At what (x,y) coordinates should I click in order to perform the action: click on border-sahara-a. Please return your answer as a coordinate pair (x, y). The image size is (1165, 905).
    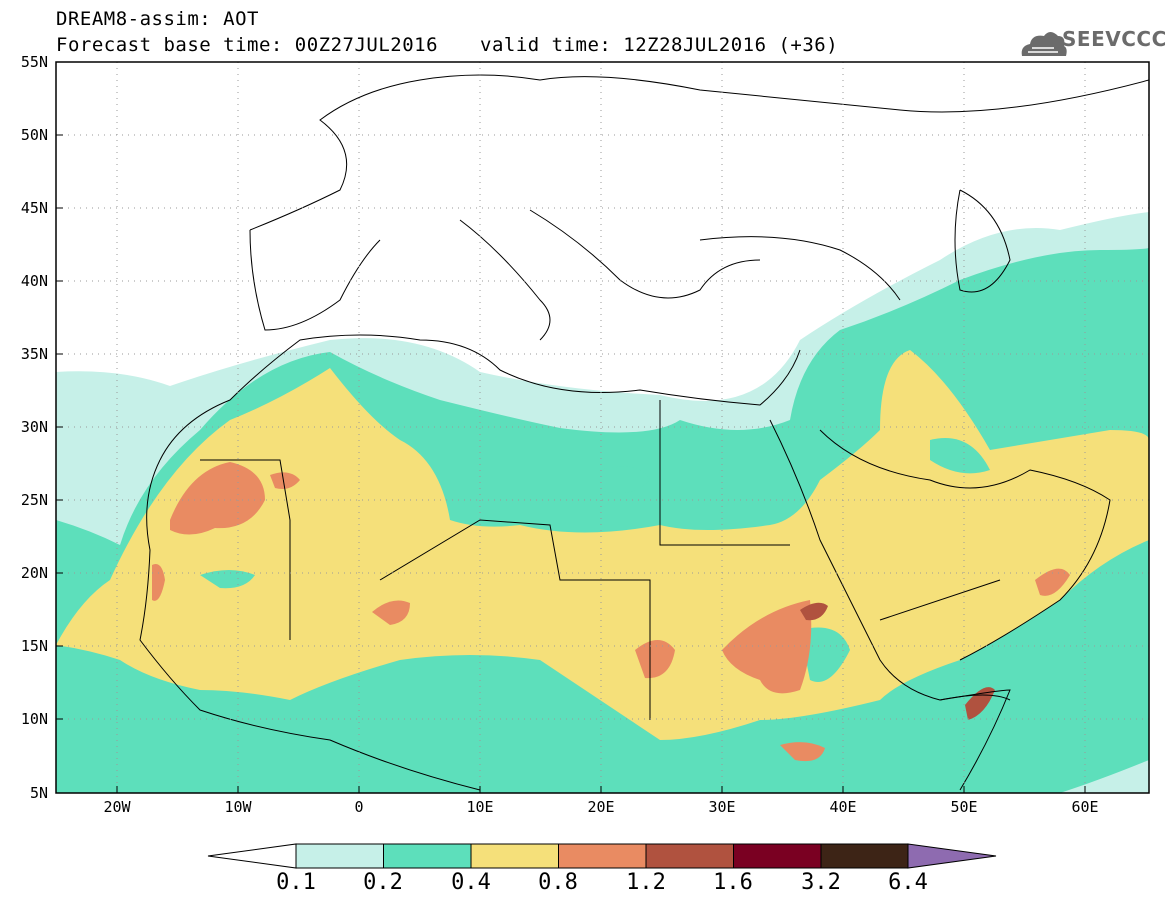
    Looking at the image, I should click on (245, 549).